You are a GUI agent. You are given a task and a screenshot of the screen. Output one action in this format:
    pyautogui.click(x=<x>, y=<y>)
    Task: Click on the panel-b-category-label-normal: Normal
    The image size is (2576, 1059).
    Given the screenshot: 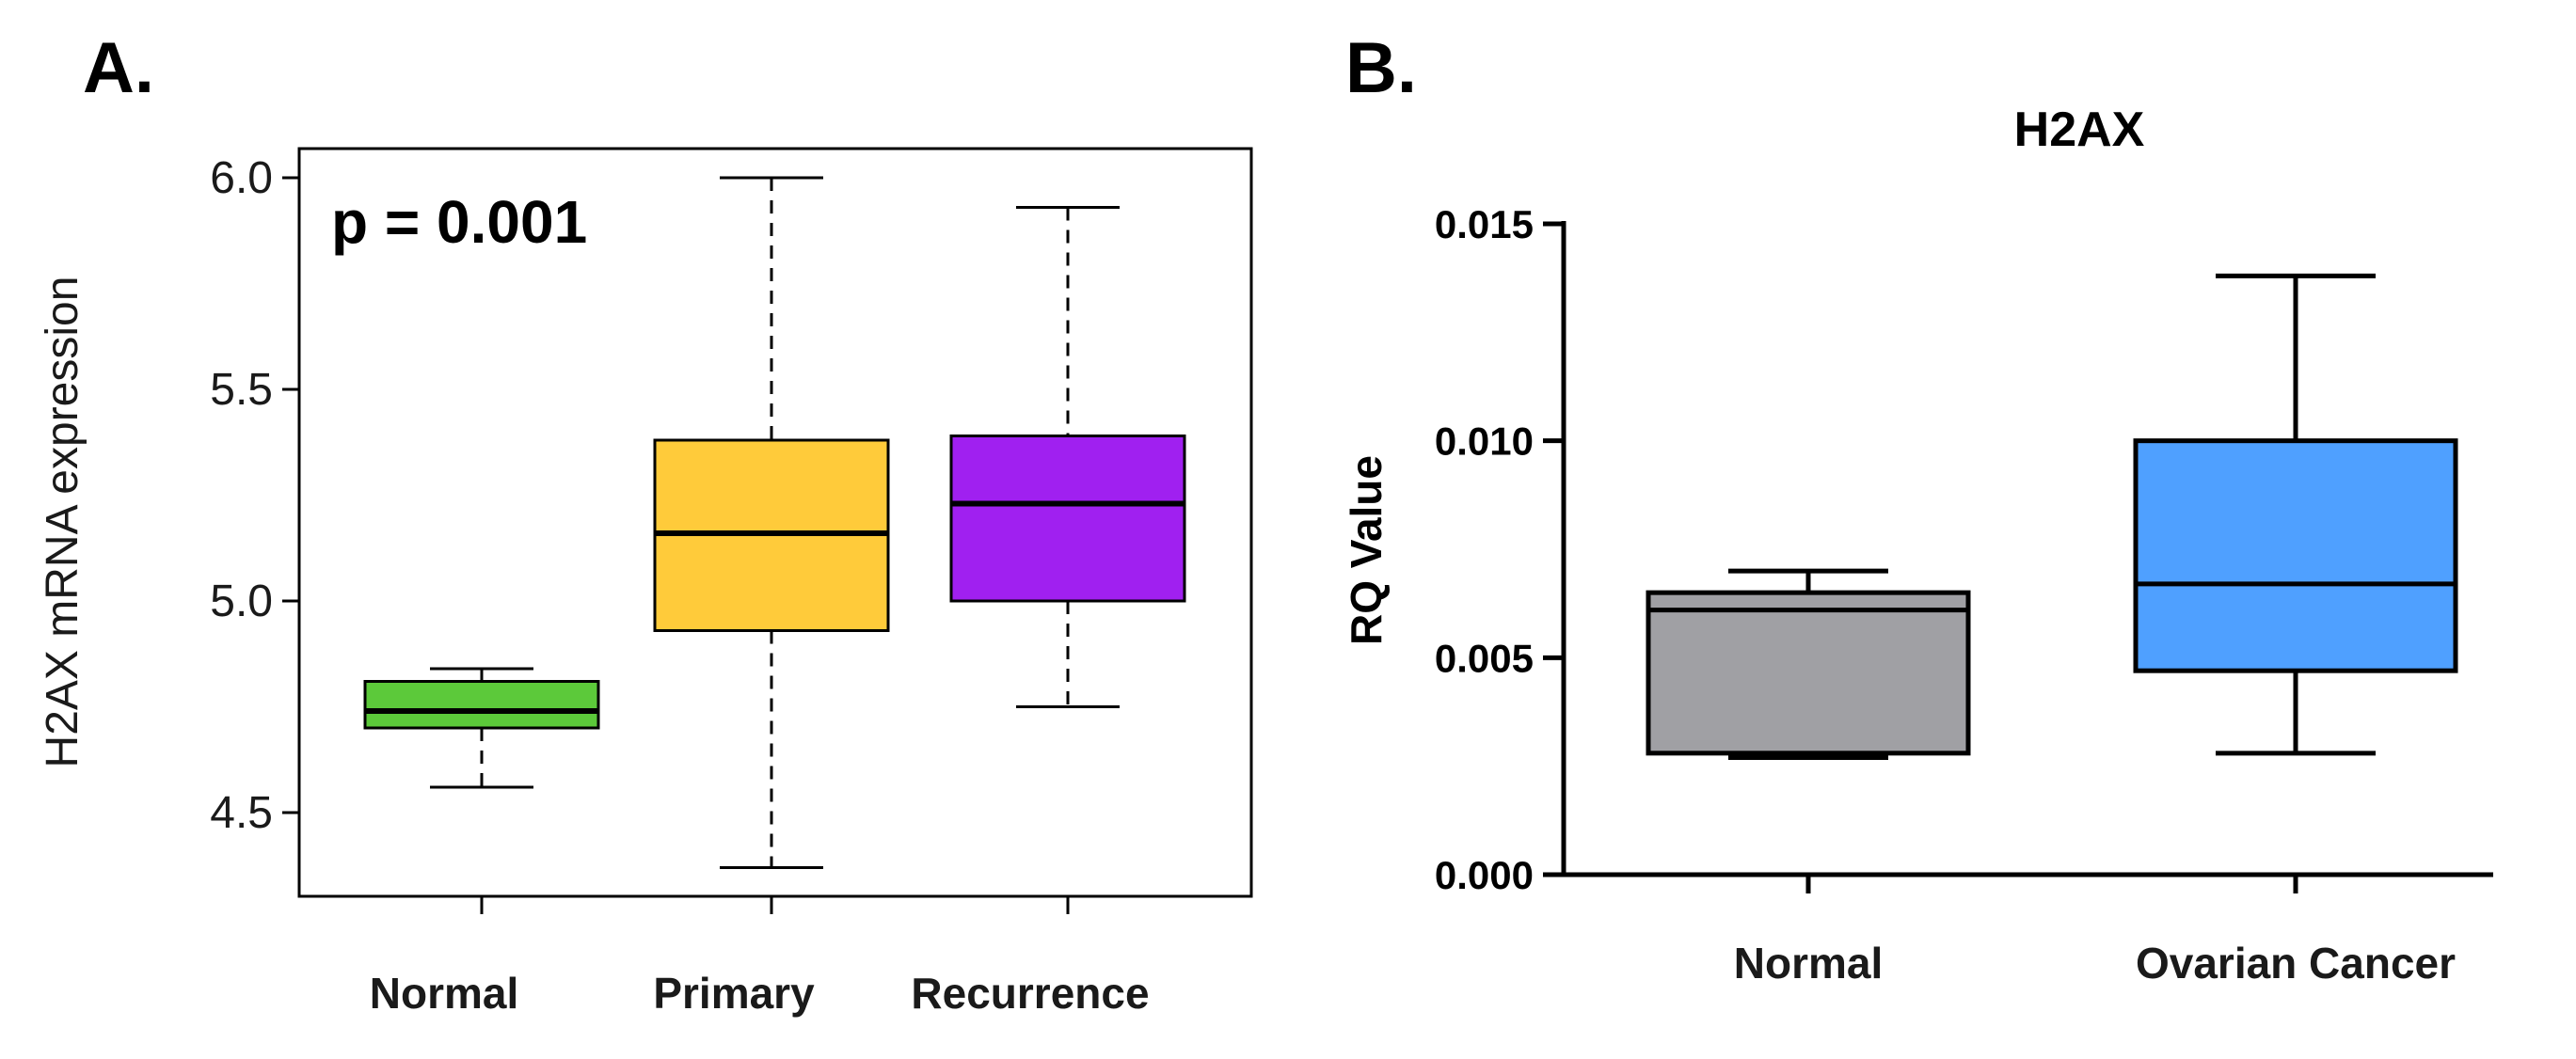 What is the action you would take?
    pyautogui.click(x=1808, y=963)
    